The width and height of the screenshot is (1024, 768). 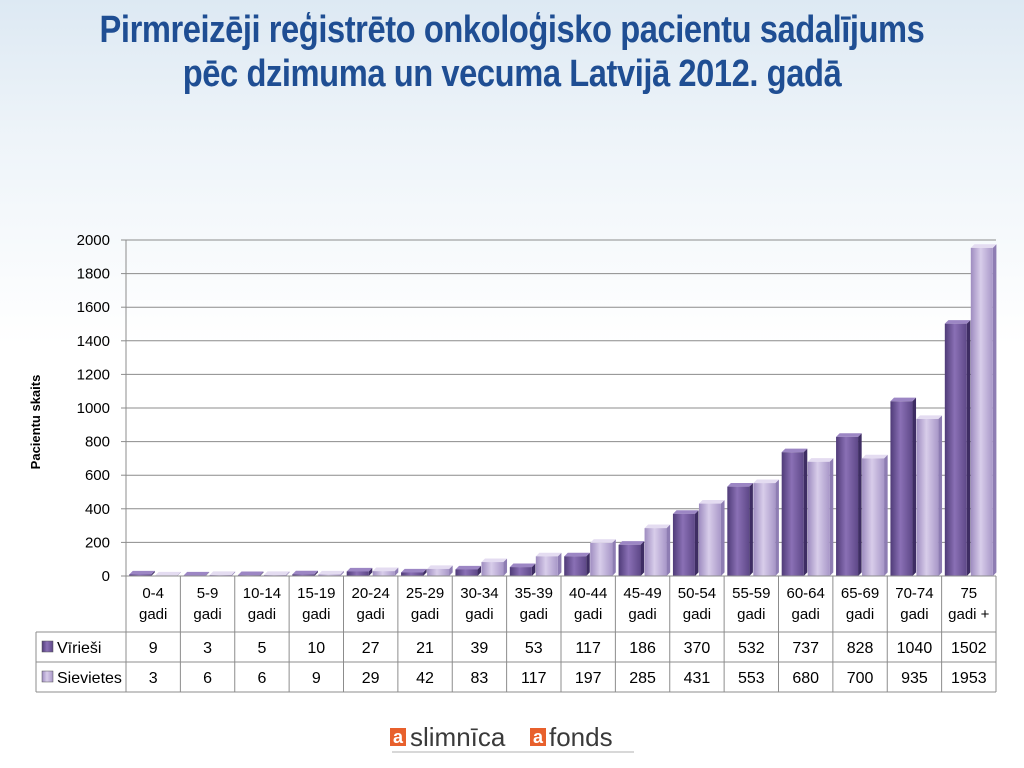 What do you see at coordinates (697, 648) in the screenshot?
I see `data-label: 370` at bounding box center [697, 648].